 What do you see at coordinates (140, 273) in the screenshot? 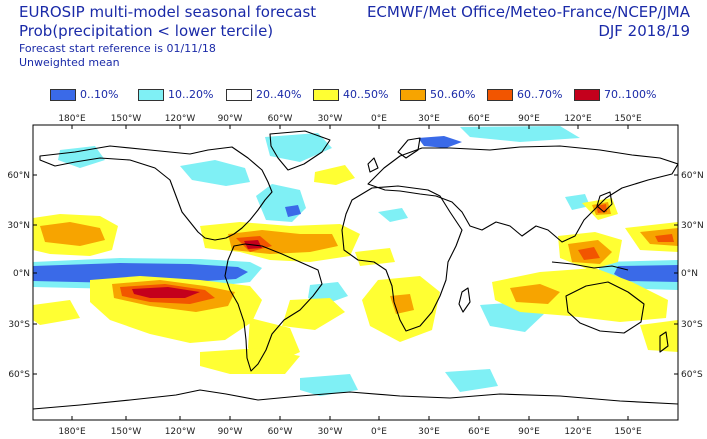
I see `equatorial-pacific-dark-blue` at bounding box center [140, 273].